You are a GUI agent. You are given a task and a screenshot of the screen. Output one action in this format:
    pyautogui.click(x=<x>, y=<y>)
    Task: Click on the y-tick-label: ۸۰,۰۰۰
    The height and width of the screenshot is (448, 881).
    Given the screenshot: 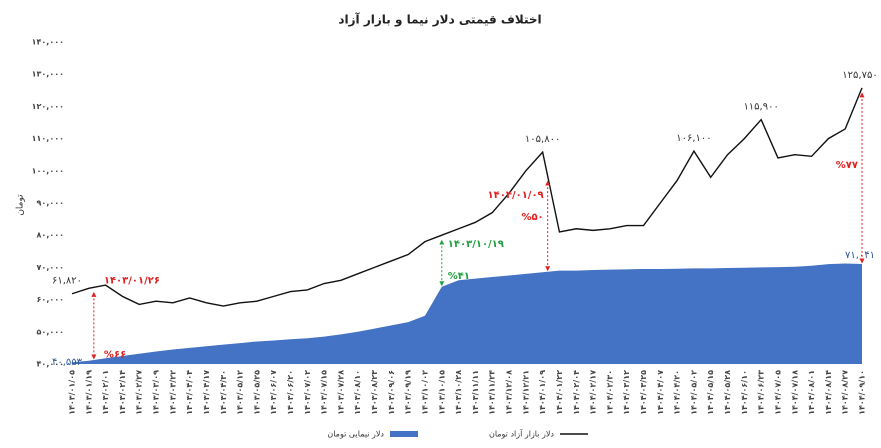 What is the action you would take?
    pyautogui.click(x=50, y=235)
    